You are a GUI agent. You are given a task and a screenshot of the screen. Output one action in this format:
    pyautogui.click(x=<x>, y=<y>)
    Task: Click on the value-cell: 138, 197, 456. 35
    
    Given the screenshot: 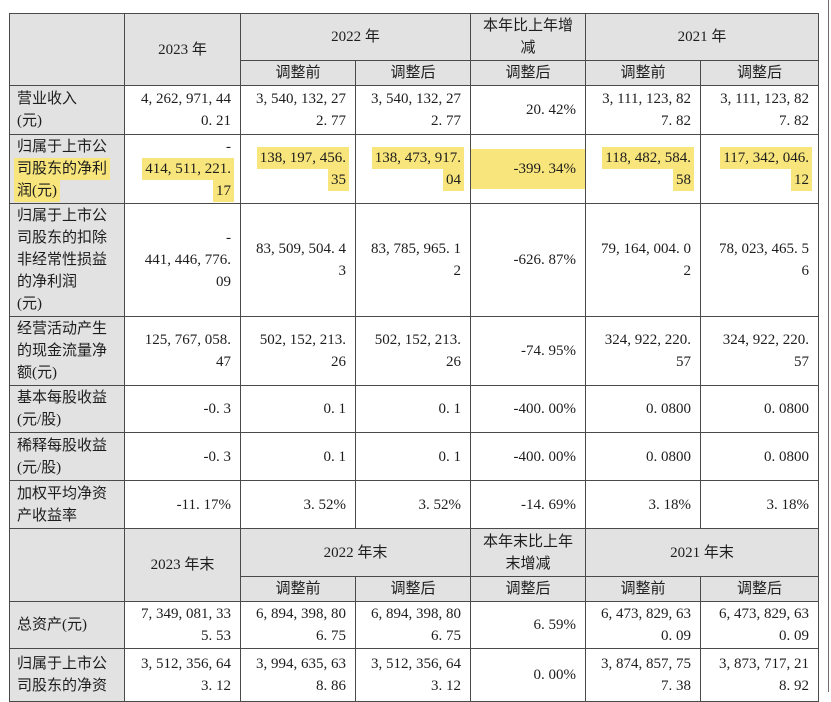 What is the action you would take?
    pyautogui.click(x=298, y=169)
    